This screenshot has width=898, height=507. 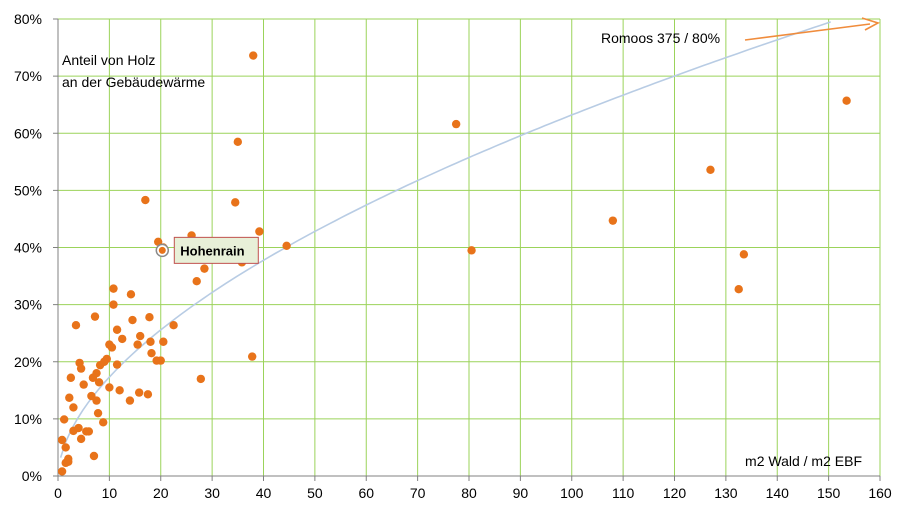 What do you see at coordinates (880, 493) in the screenshot?
I see `x-tick-label: 160` at bounding box center [880, 493].